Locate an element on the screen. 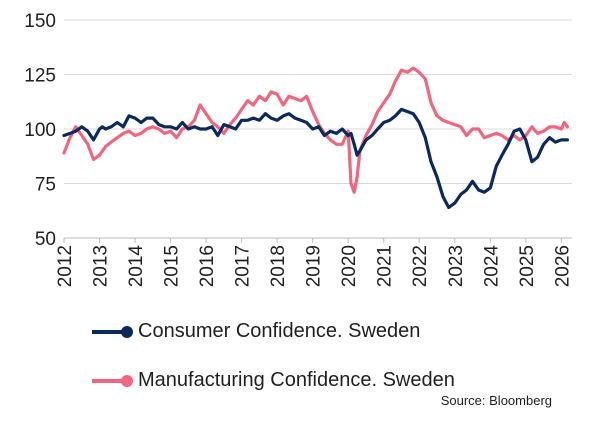 The height and width of the screenshot is (427, 590). y-tick-label: 50 is located at coordinates (45, 239).